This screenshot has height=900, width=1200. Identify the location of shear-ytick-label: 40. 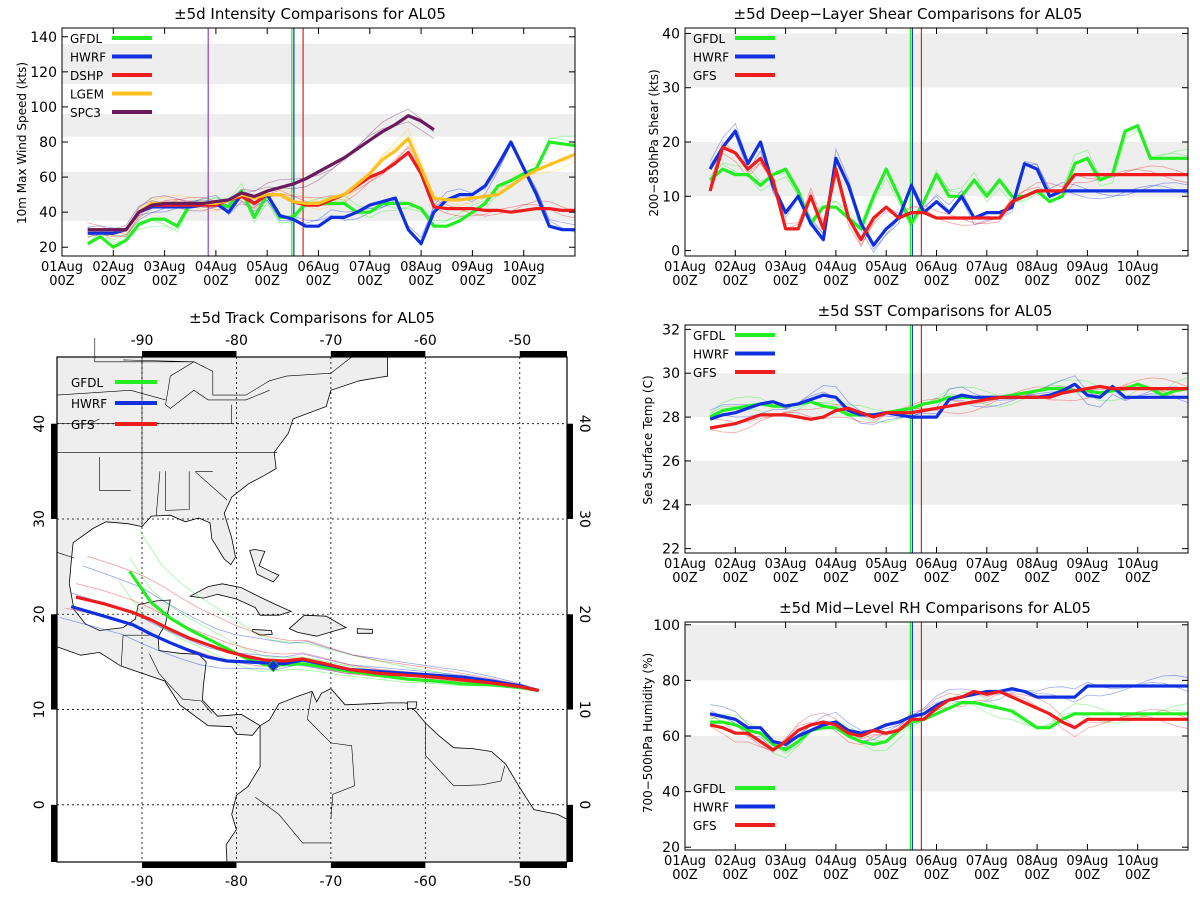
(671, 34).